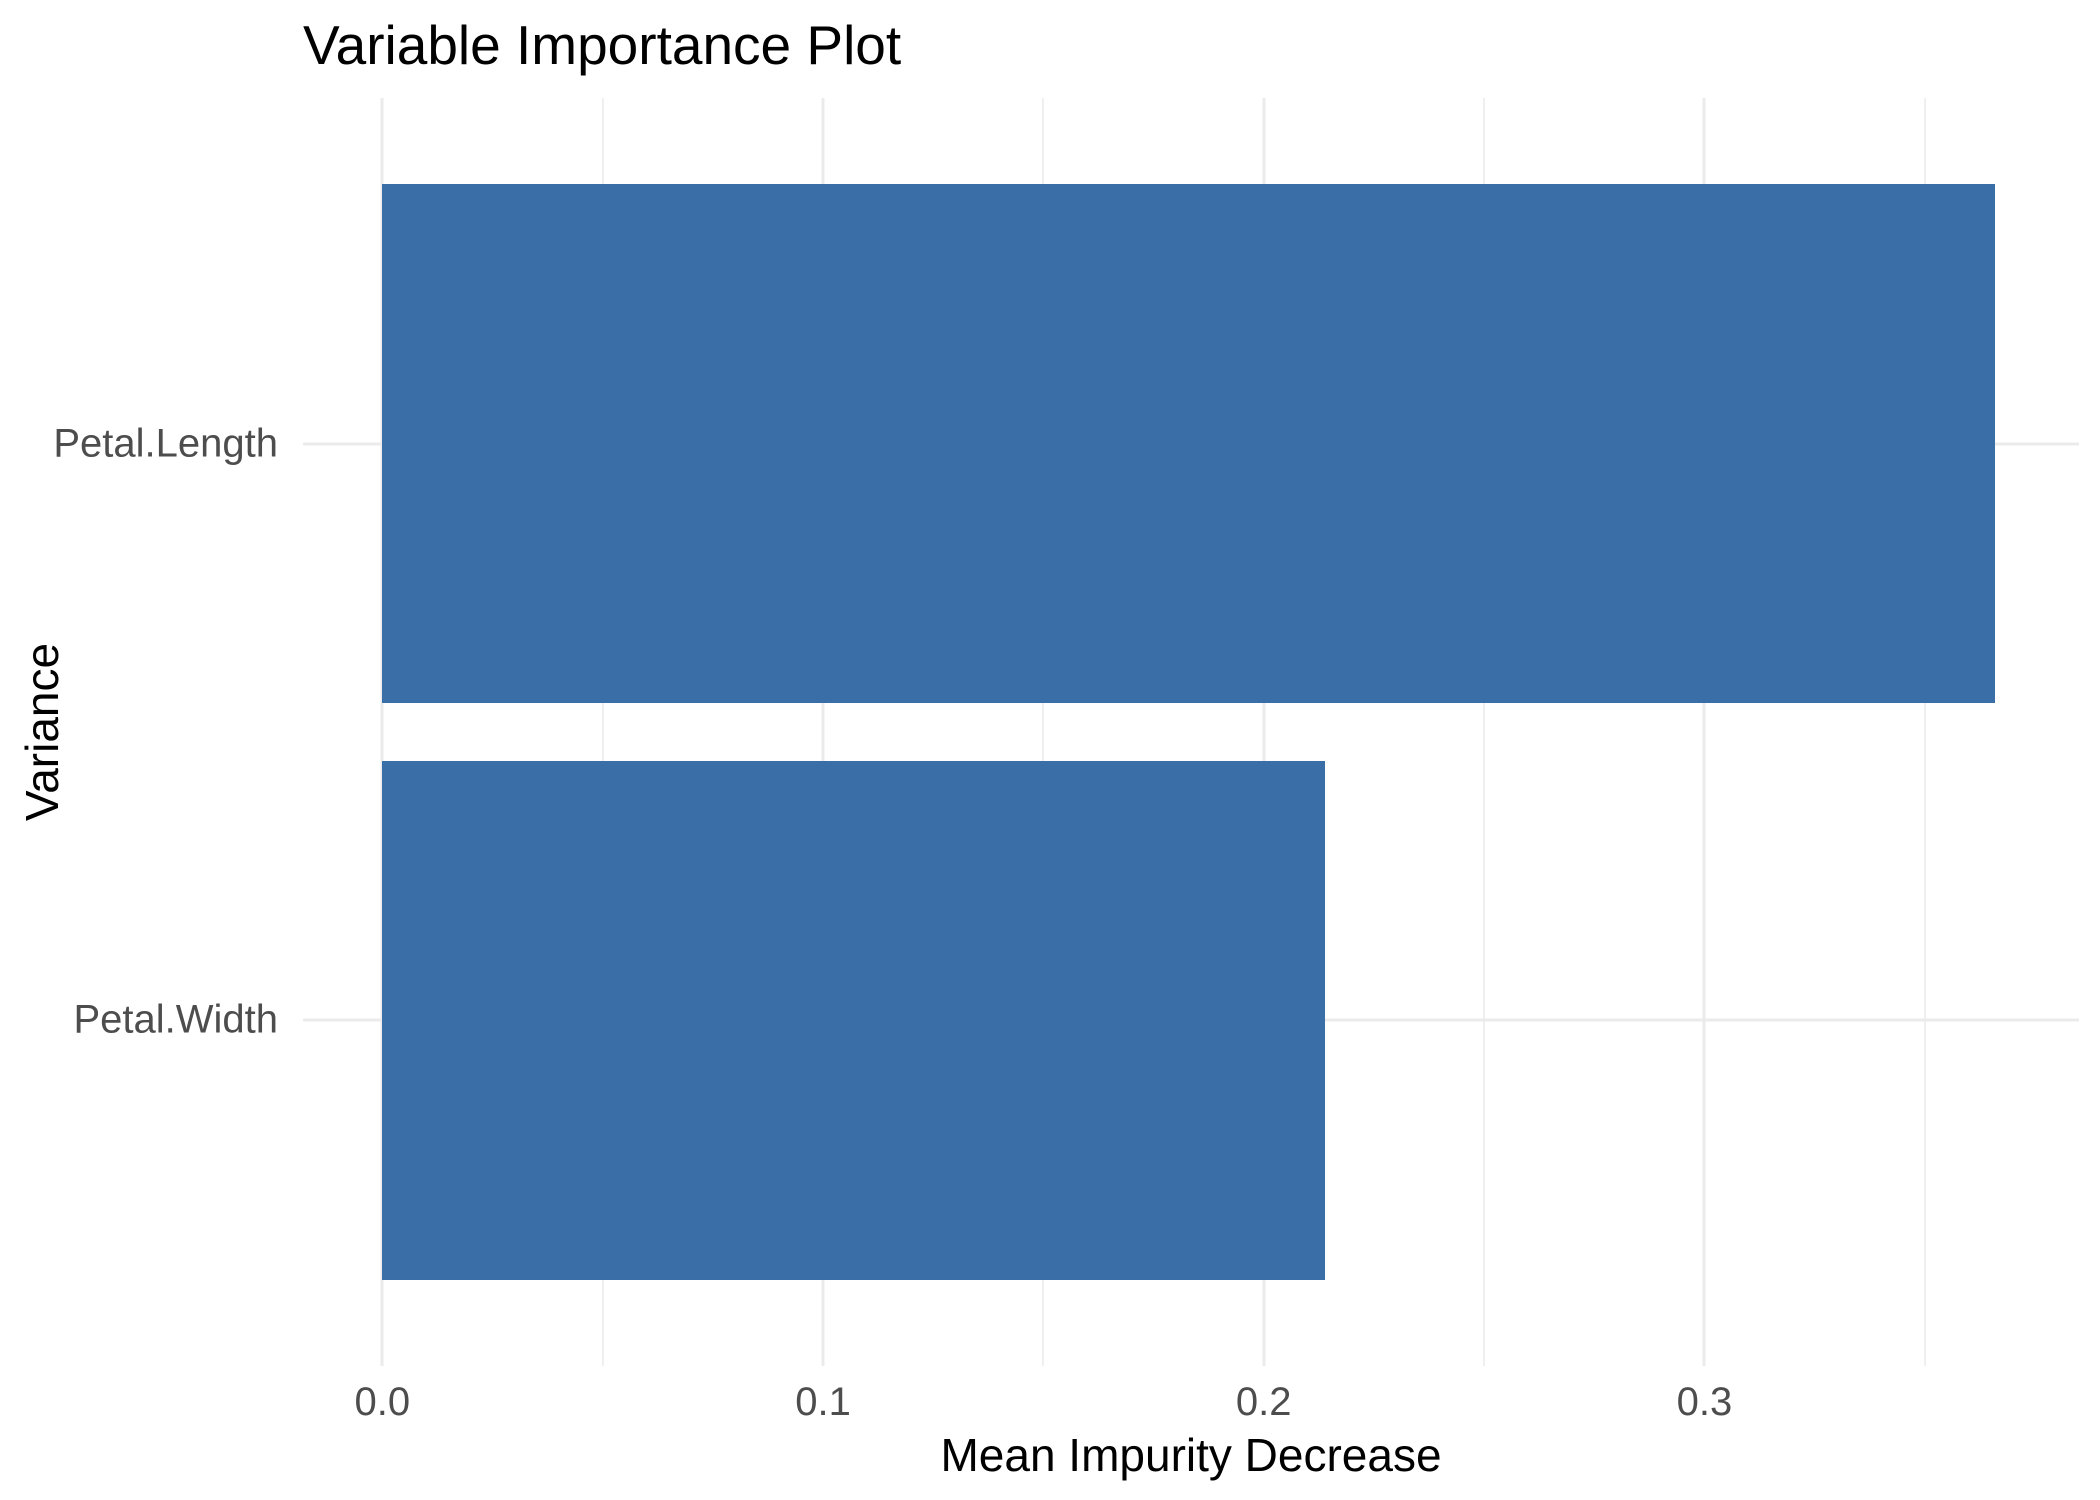  Describe the element at coordinates (139, 732) in the screenshot. I see `y-axis-category-labels: Petal.Length Petal.Width` at that location.